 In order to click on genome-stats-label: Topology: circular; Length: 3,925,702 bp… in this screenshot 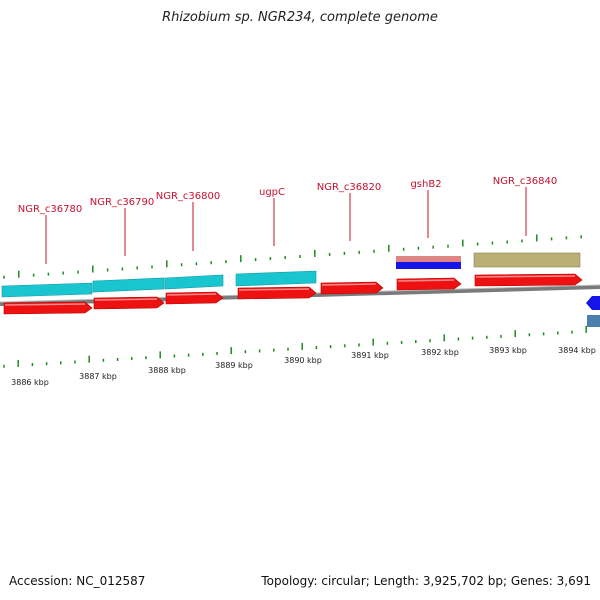, I will do `click(426, 581)`.